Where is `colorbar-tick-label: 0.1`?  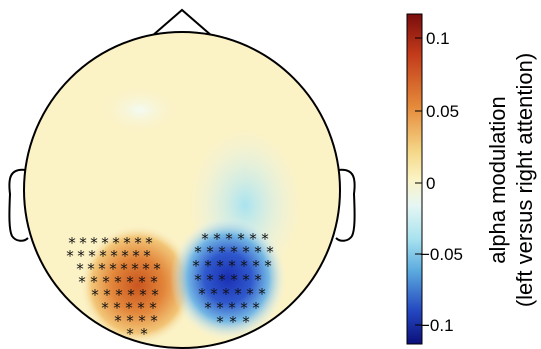
colorbar-tick-label: 0.1 is located at coordinates (438, 38).